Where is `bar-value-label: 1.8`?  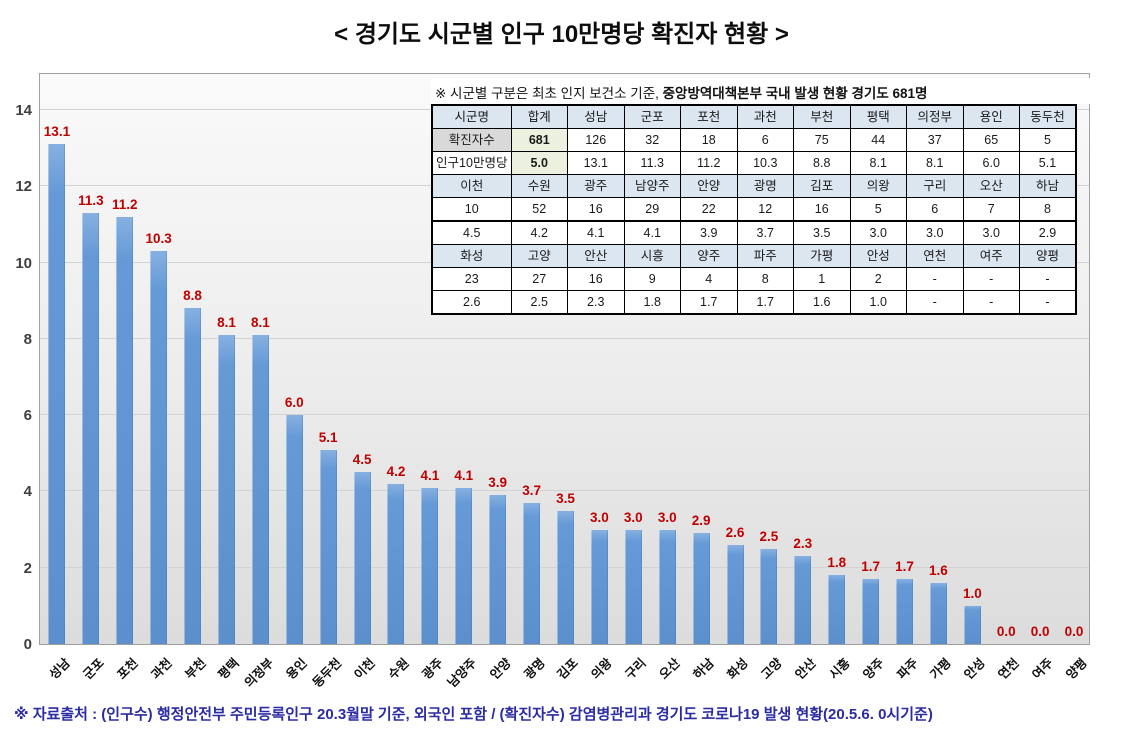
bar-value-label: 1.8 is located at coordinates (837, 563).